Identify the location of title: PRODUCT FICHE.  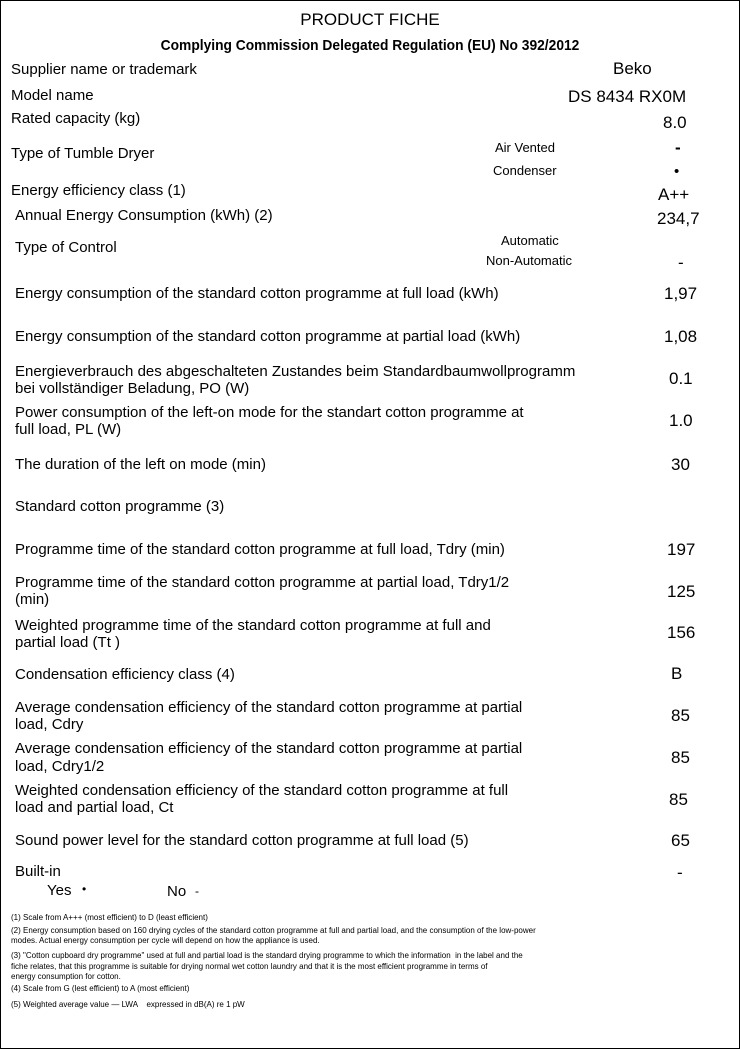
(370, 19).